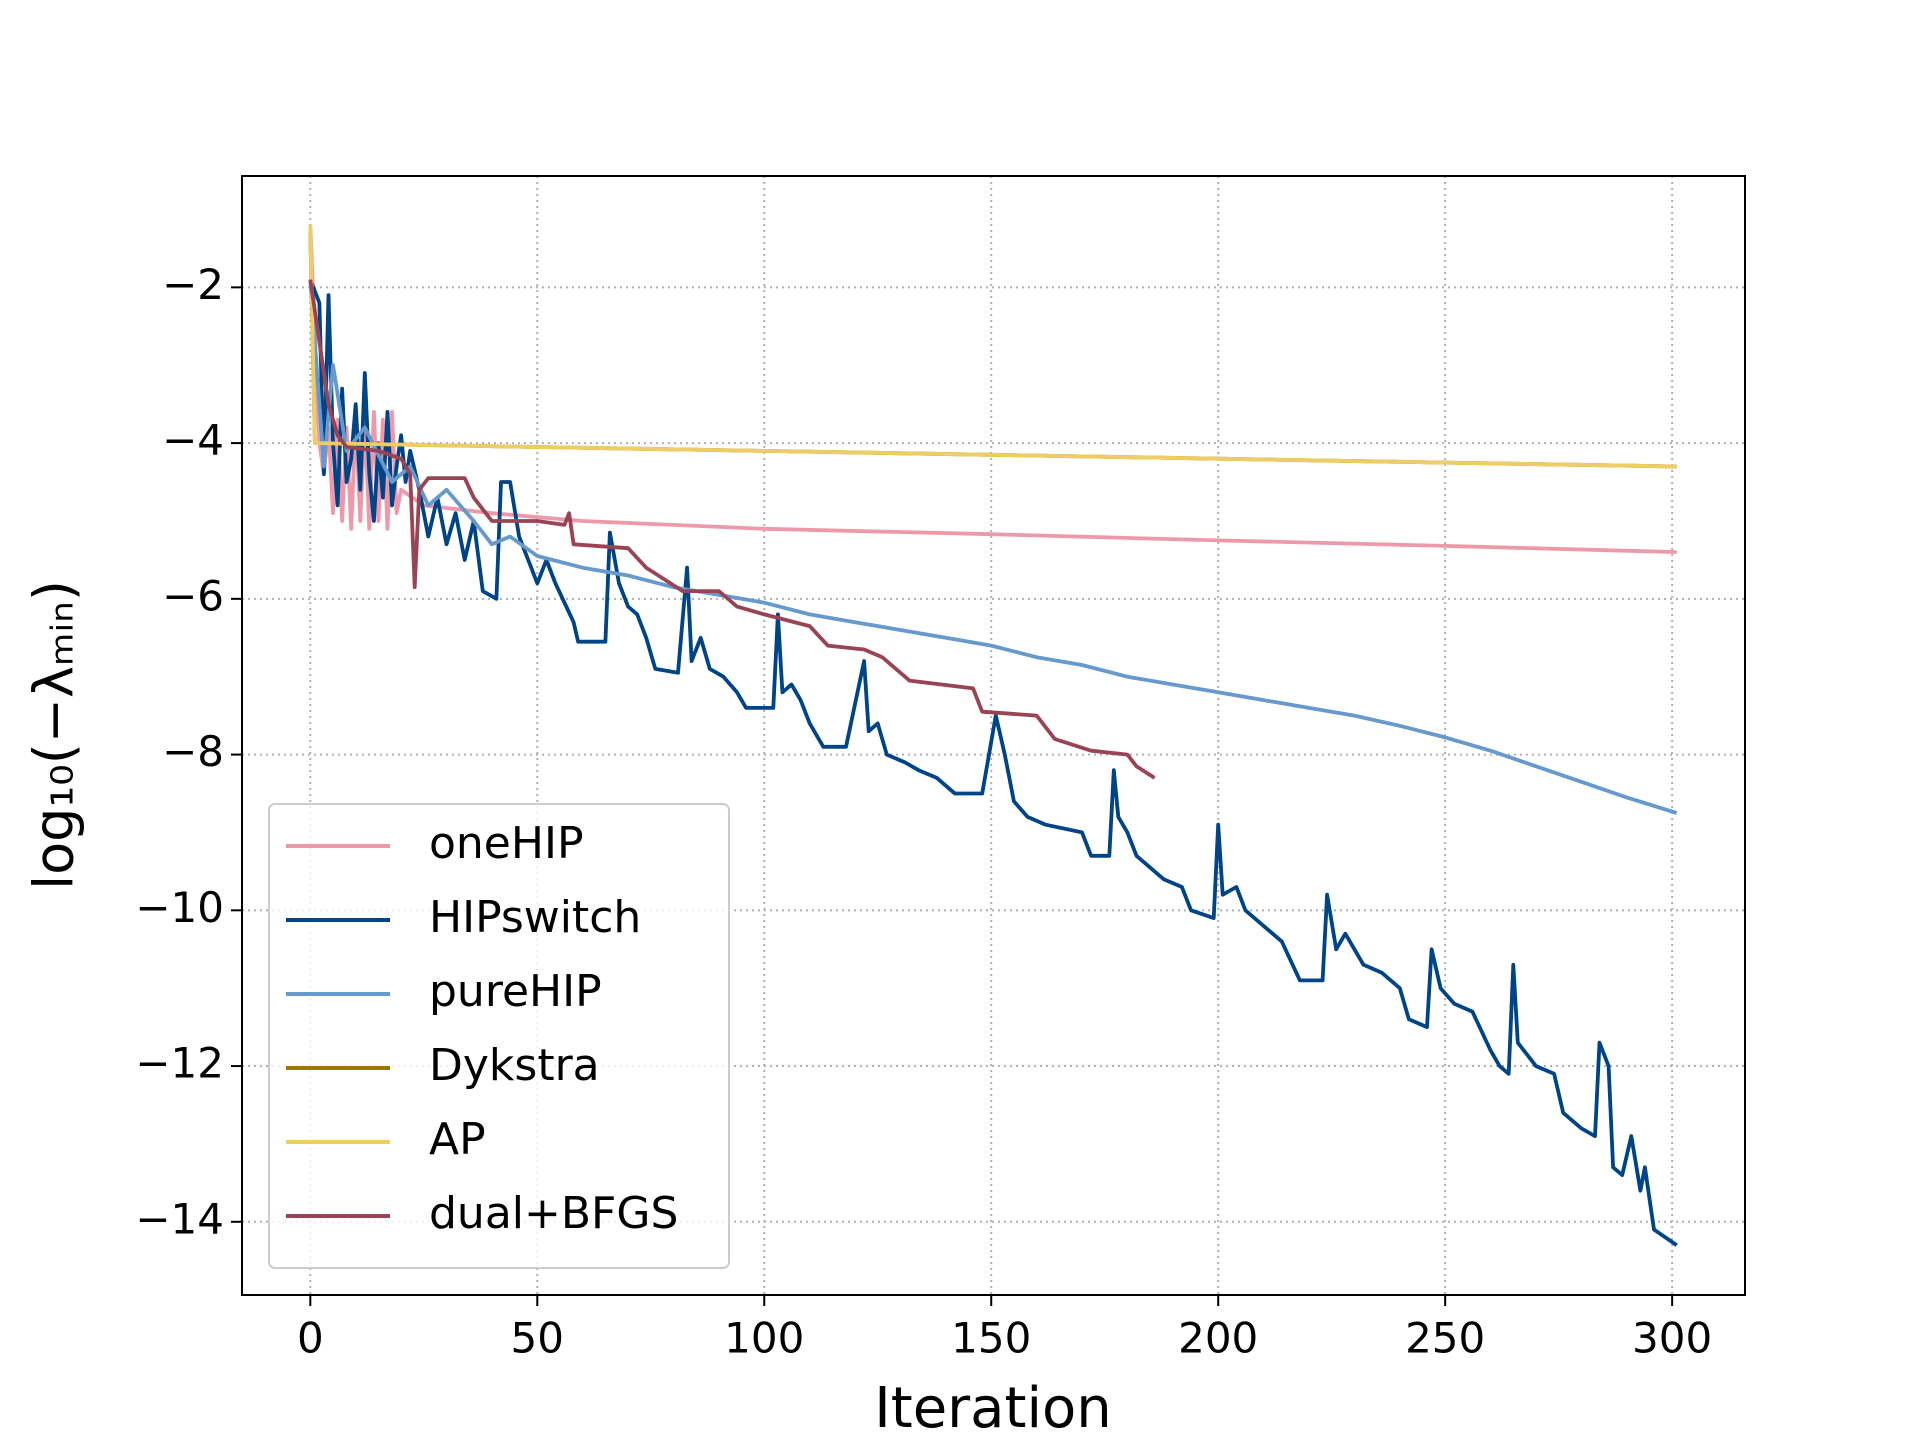 Image resolution: width=1920 pixels, height=1440 pixels. What do you see at coordinates (457, 1139) in the screenshot?
I see `legend-label: AP` at bounding box center [457, 1139].